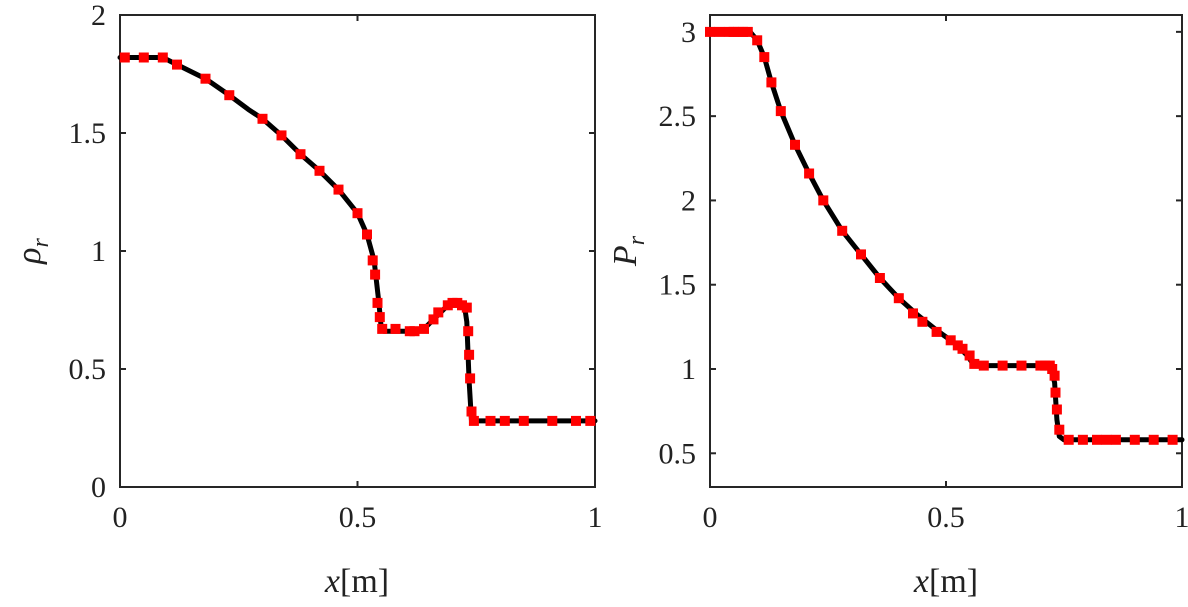  I want to click on pressure-y-axis-label: Pr, so click(628, 251).